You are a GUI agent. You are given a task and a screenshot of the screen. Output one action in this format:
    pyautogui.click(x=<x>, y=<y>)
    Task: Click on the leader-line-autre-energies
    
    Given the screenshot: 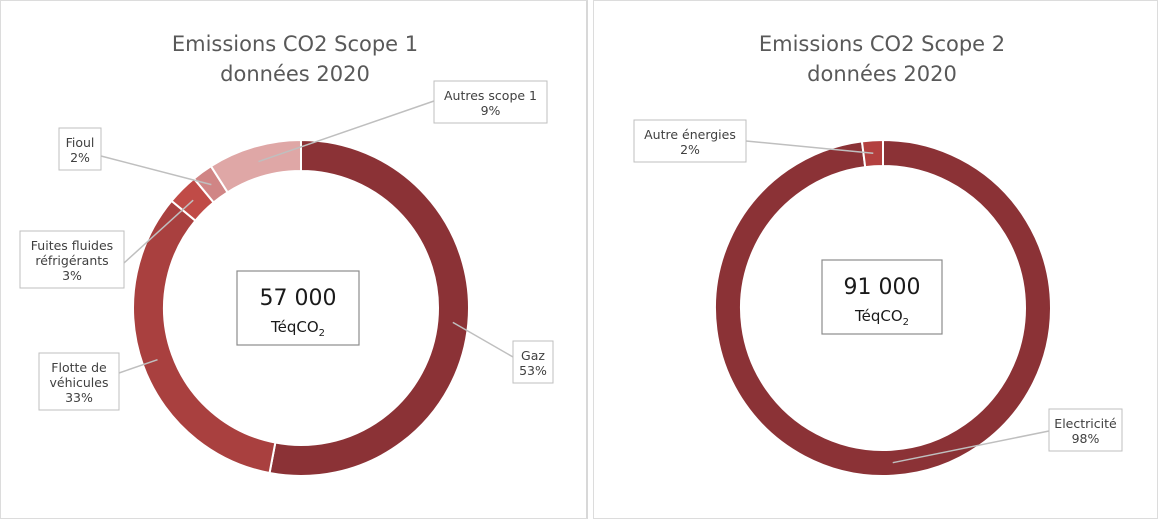 What is the action you would take?
    pyautogui.click(x=809, y=147)
    